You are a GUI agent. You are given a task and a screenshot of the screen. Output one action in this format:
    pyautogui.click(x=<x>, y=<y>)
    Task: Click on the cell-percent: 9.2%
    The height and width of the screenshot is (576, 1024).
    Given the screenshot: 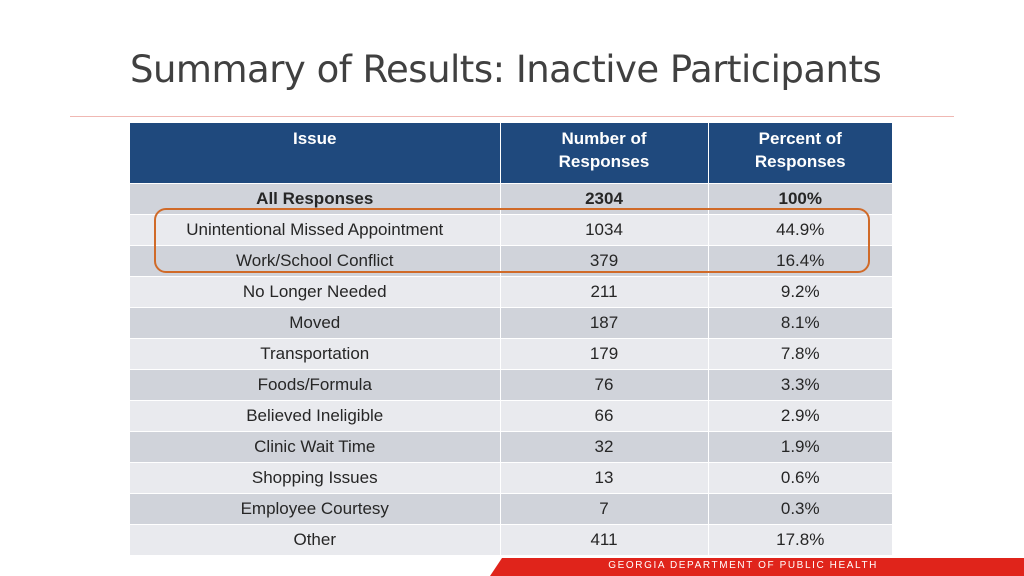 What is the action you would take?
    pyautogui.click(x=800, y=292)
    